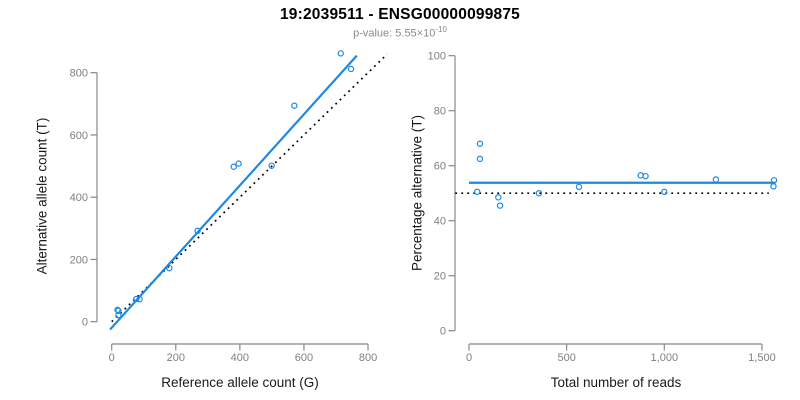  Describe the element at coordinates (440, 112) in the screenshot. I see `y-tick-label: 80` at that location.